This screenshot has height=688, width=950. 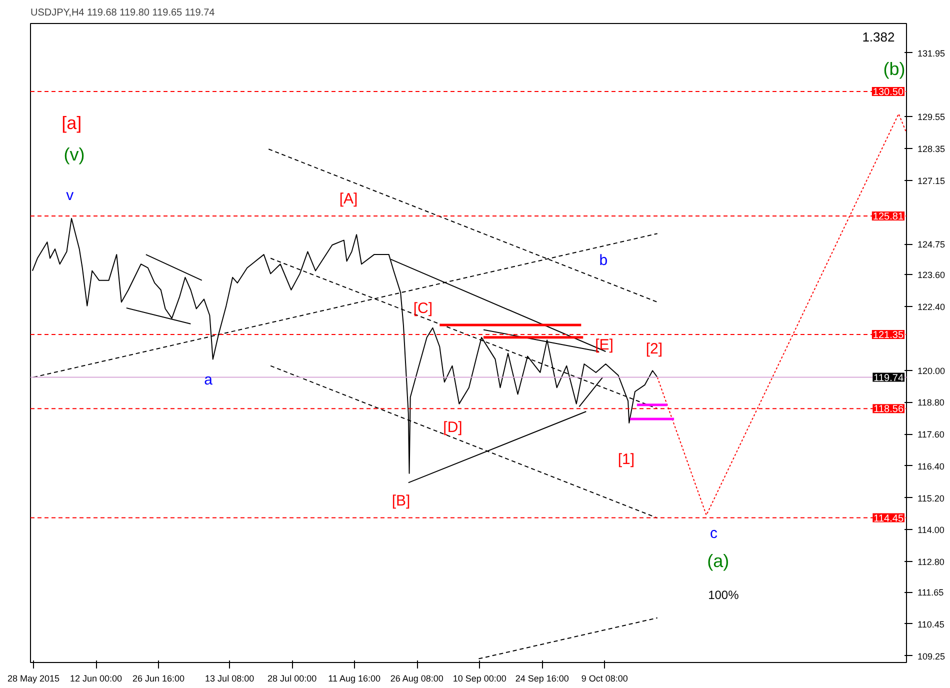 I want to click on annotation: (a), so click(x=718, y=560).